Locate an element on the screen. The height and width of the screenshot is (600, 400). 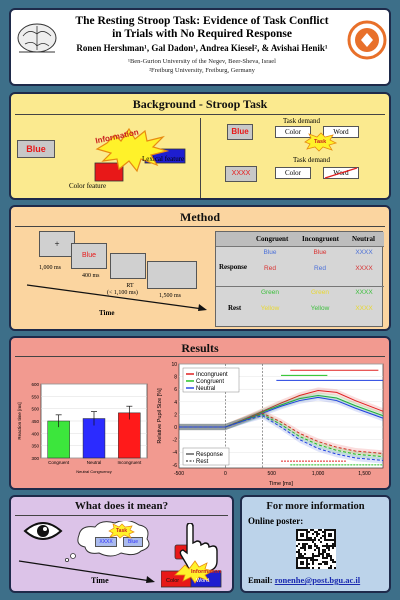
meaning-time-label: Time is located at coordinates (100, 580).